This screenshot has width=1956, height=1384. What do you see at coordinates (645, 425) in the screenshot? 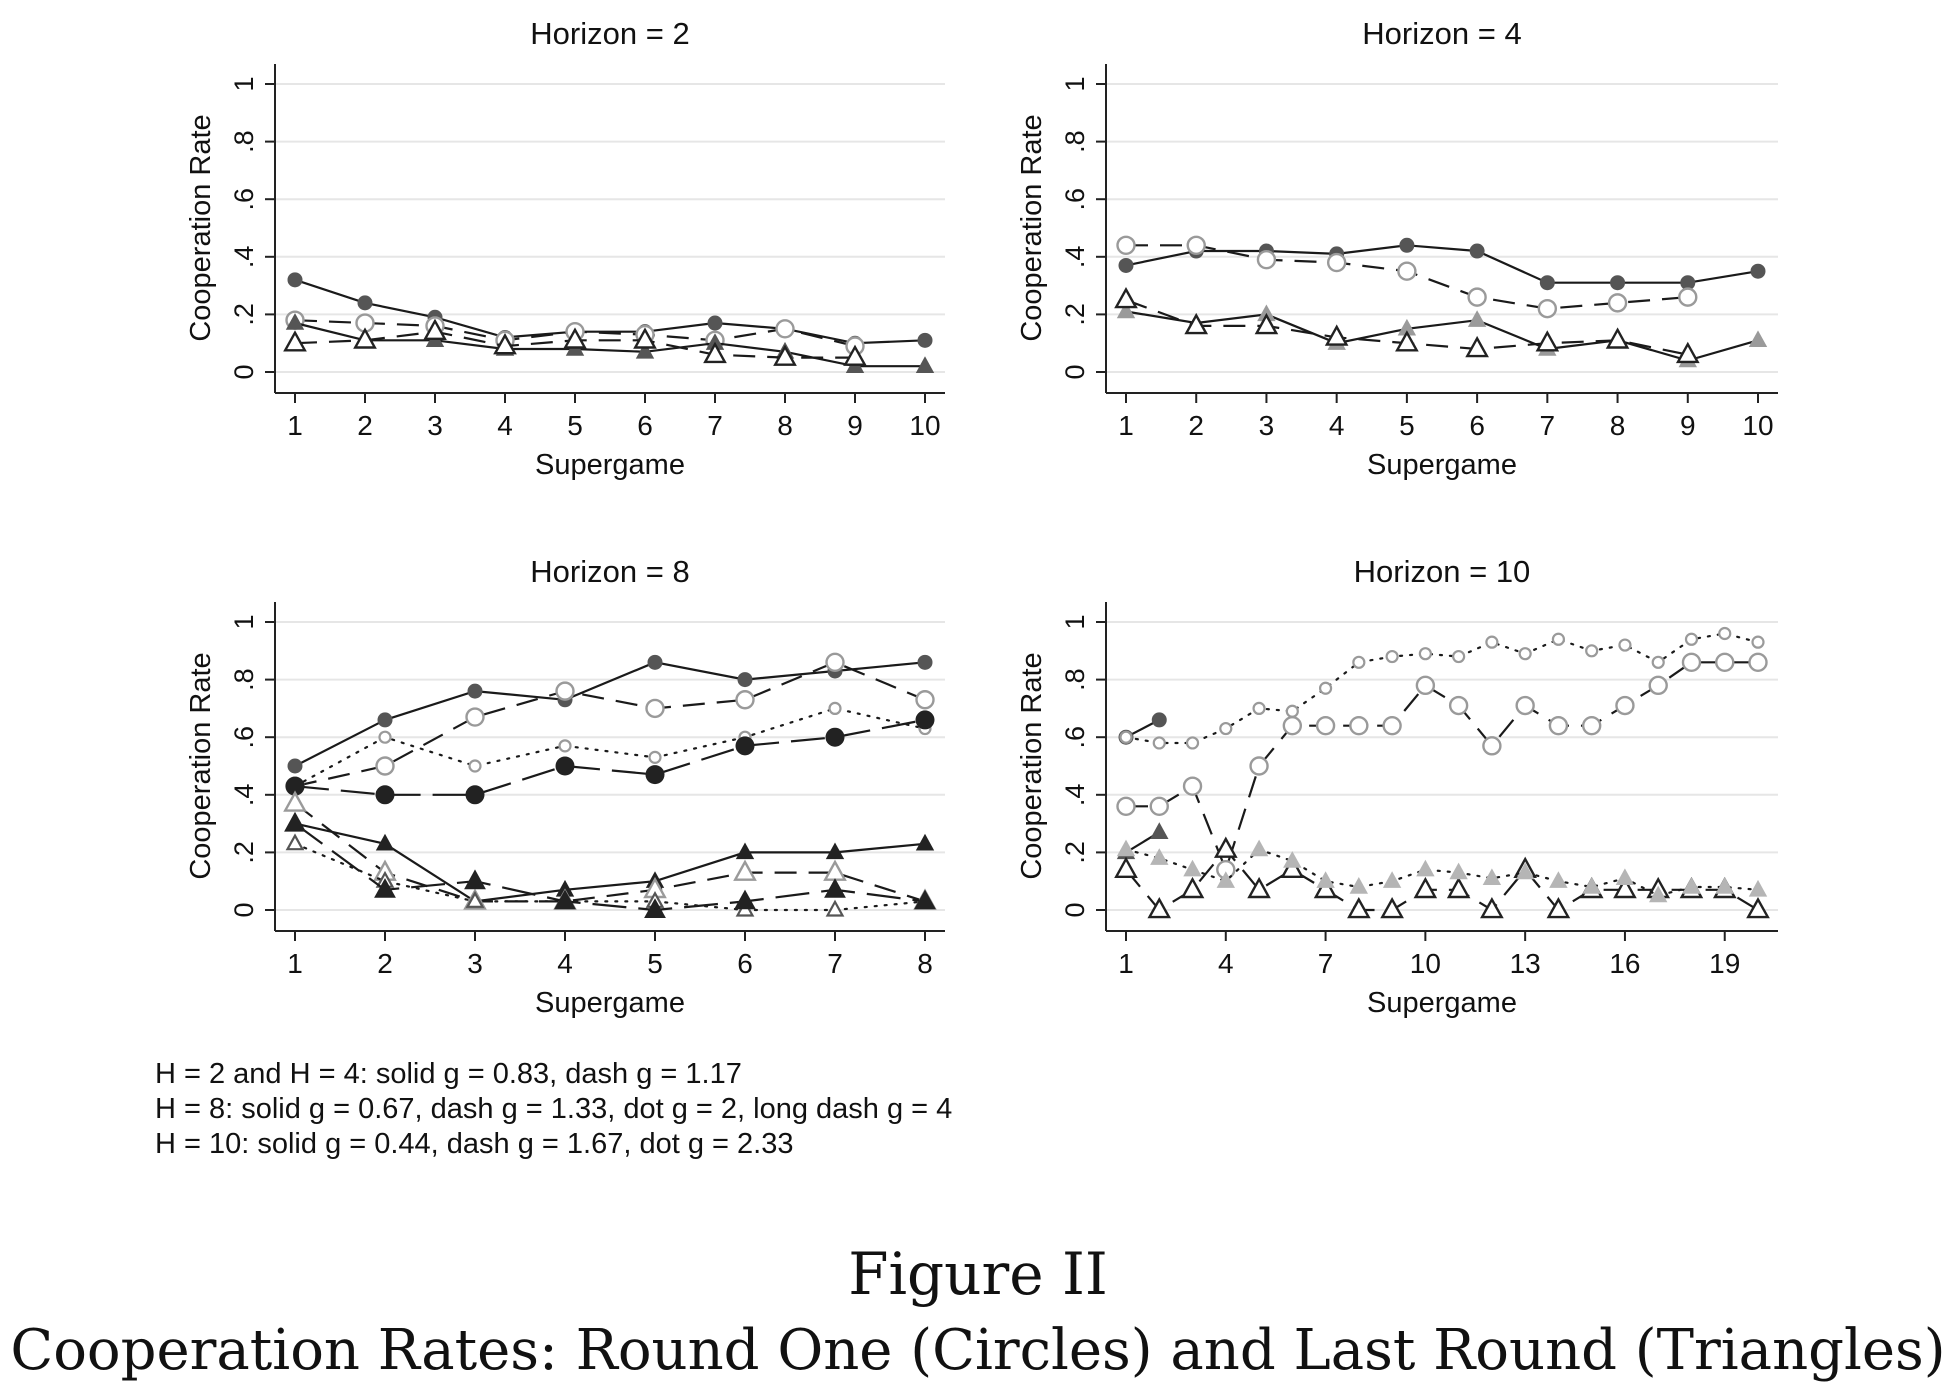
I see `x-tick-label: 6` at bounding box center [645, 425].